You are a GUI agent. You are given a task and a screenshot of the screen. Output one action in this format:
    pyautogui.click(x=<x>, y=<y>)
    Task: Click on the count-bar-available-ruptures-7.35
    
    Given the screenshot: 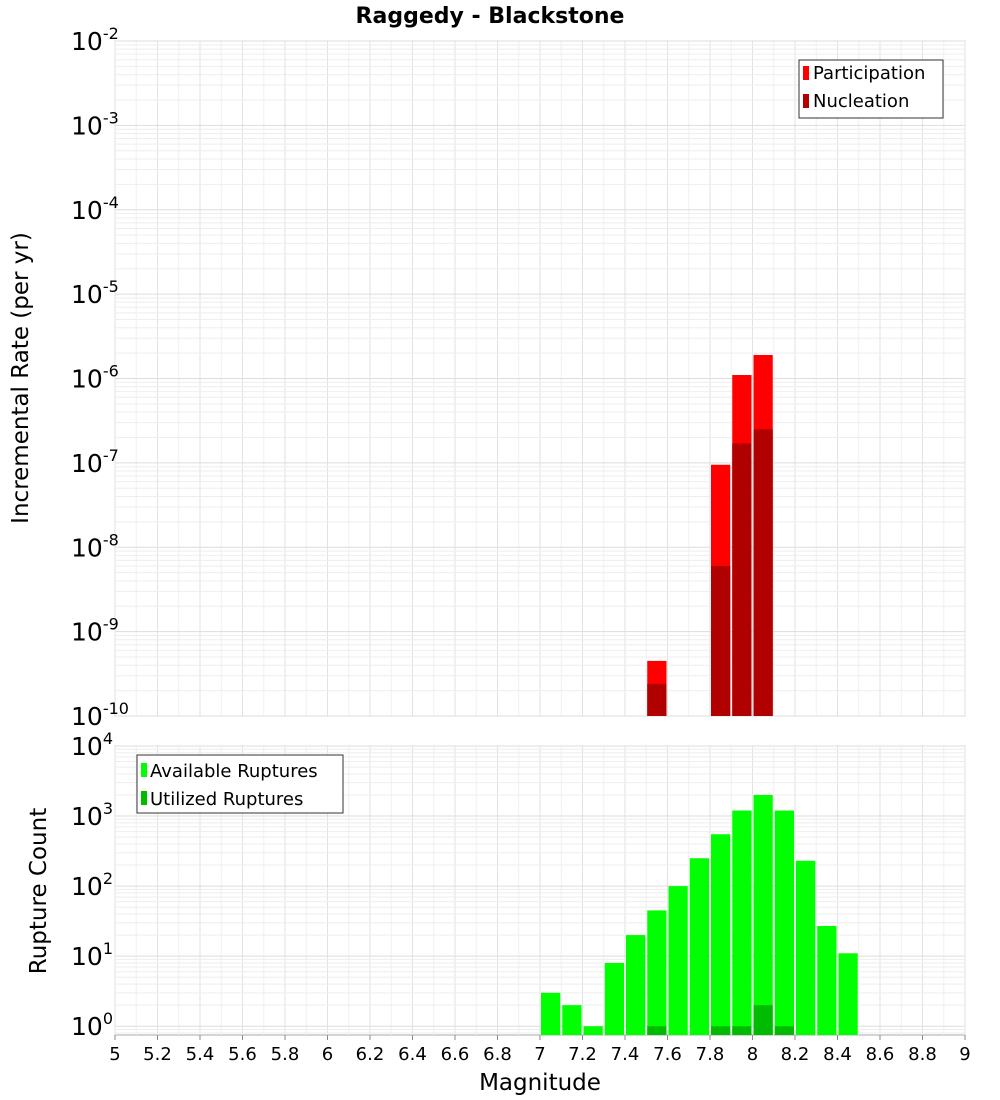 What is the action you would take?
    pyautogui.click(x=614, y=998)
    